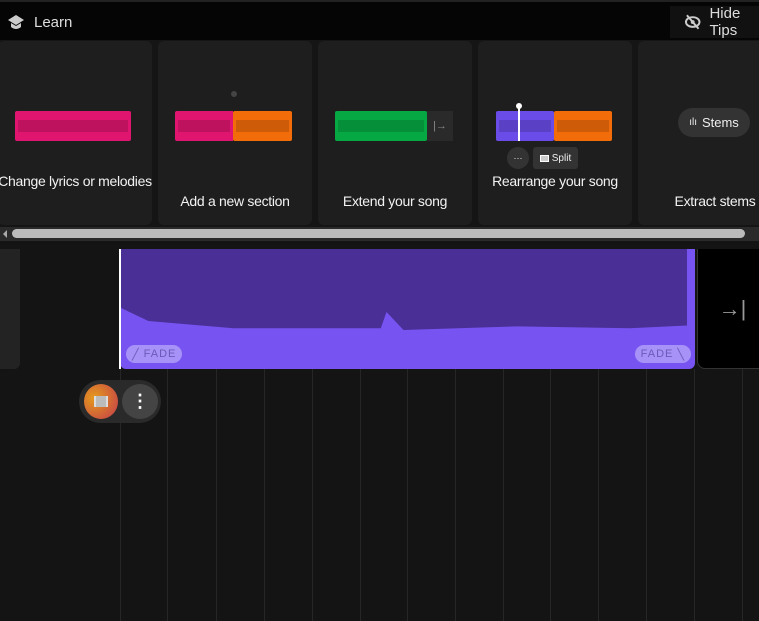 Image resolution: width=759 pixels, height=621 pixels. Describe the element at coordinates (440, 126) in the screenshot. I see `extend-arrow-icon: |→` at that location.